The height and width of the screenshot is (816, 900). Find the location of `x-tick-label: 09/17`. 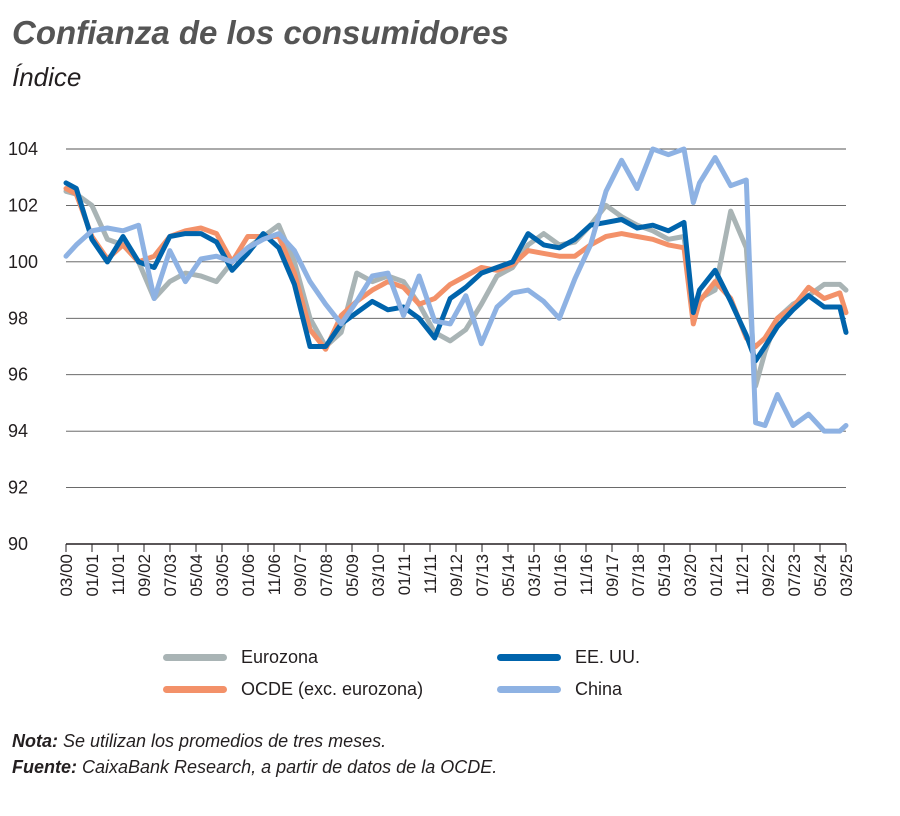

x-tick-label: 09/17 is located at coordinates (612, 575).